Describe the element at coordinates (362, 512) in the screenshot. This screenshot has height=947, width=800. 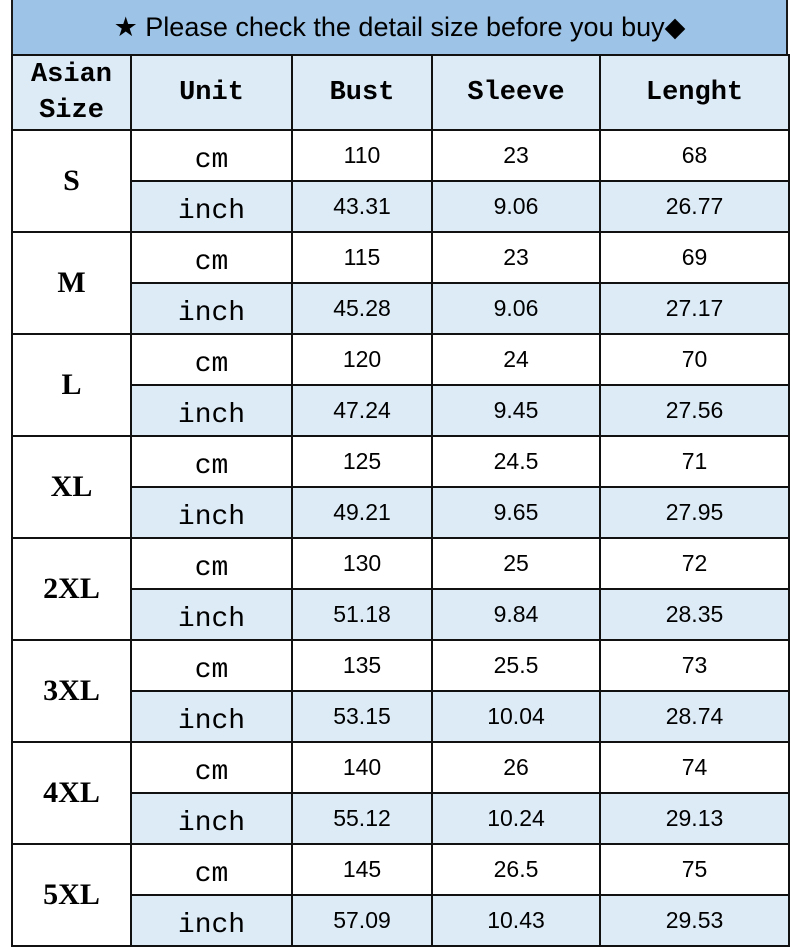
I see `bust-cell: 49.21` at that location.